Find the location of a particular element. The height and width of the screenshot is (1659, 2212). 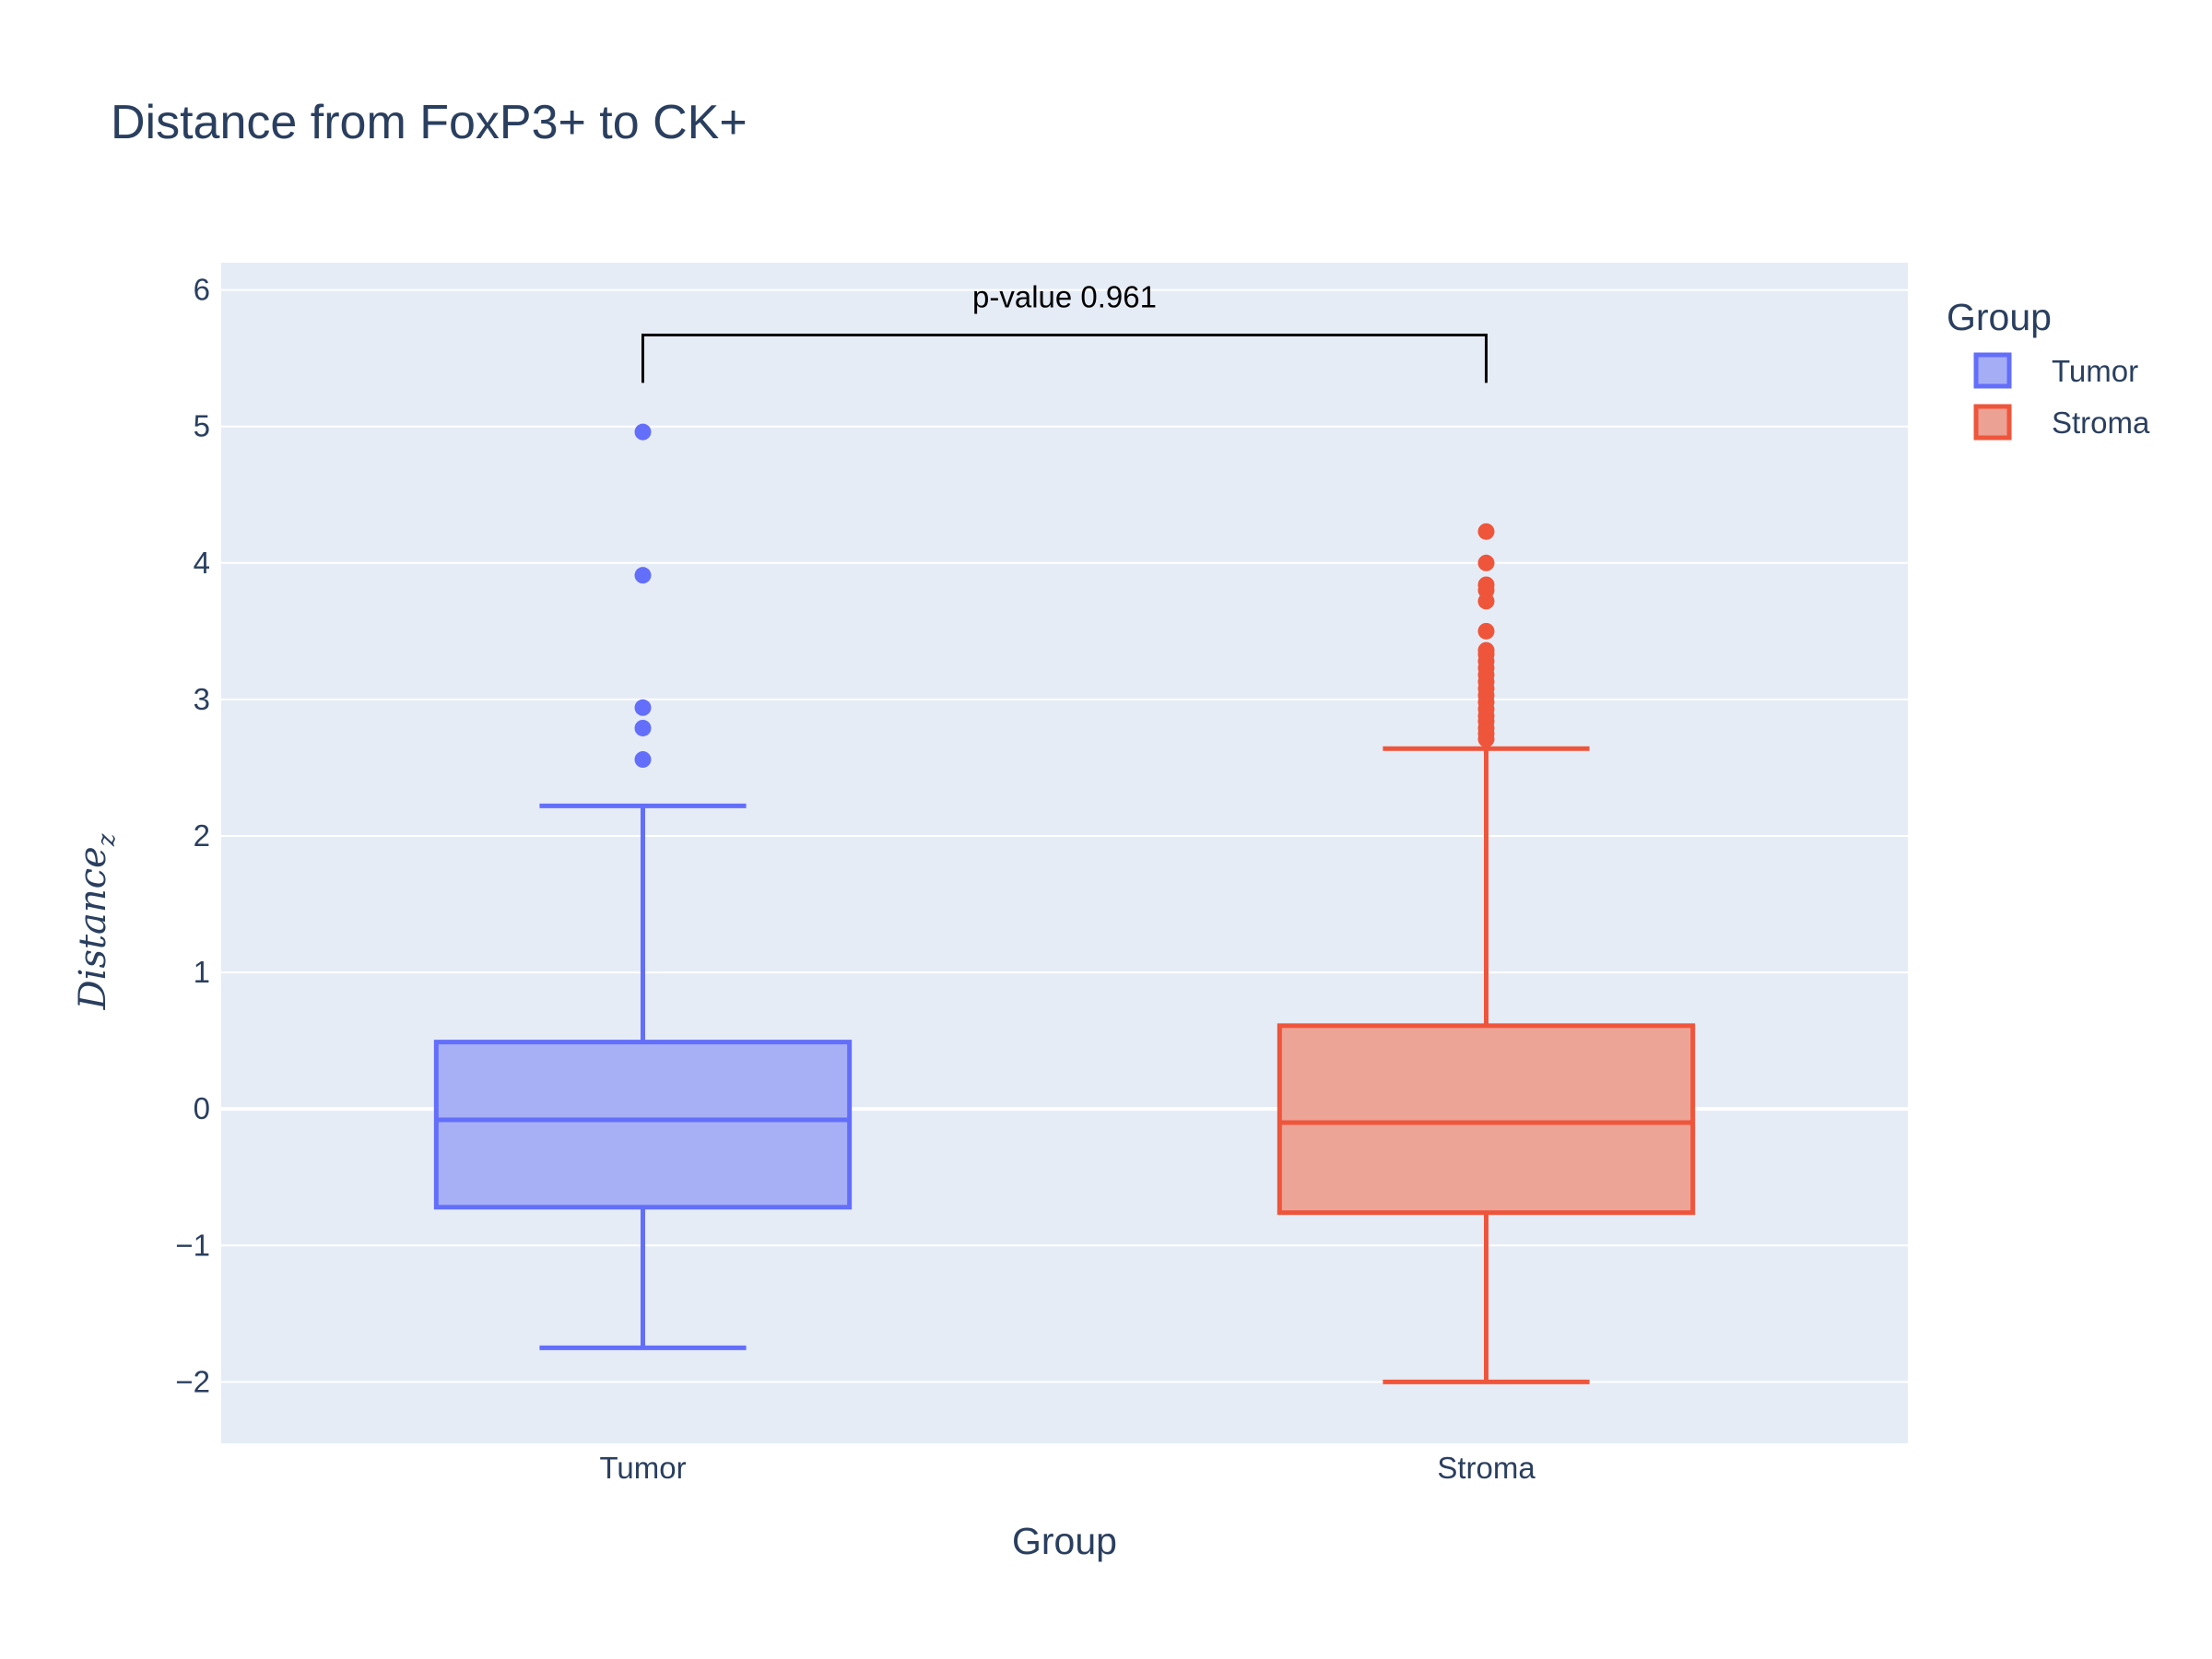

box-stroma is located at coordinates (1486, 953).